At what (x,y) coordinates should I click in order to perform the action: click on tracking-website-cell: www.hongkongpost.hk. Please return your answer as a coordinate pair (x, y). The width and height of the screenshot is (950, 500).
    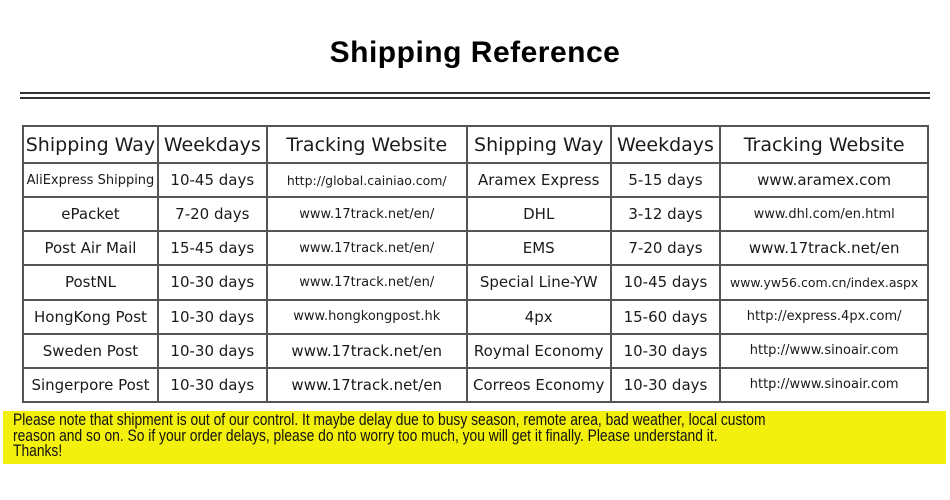
    Looking at the image, I should click on (366, 316).